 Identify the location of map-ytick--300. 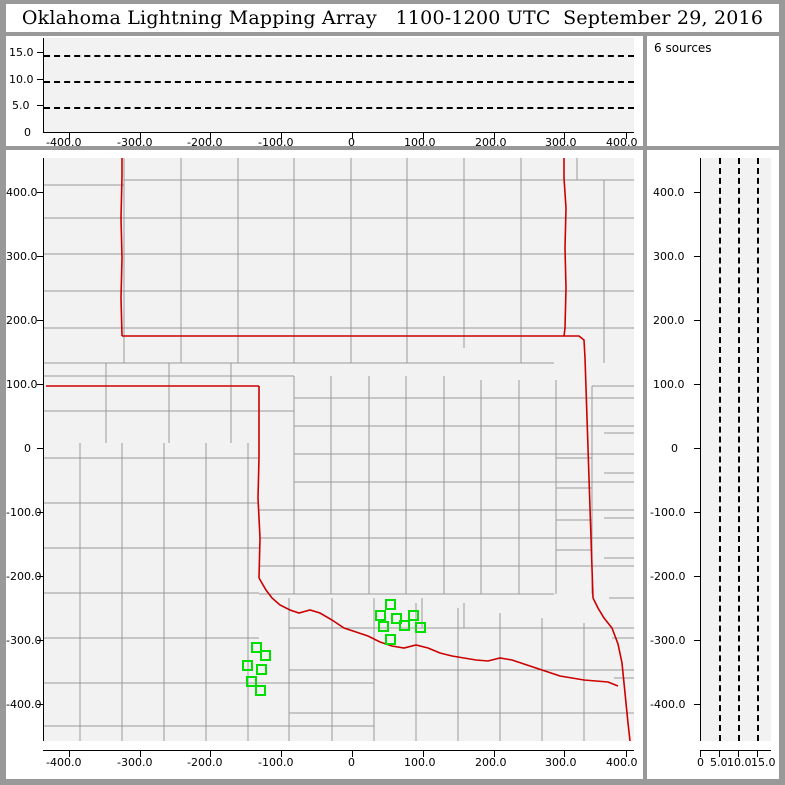
(40, 640).